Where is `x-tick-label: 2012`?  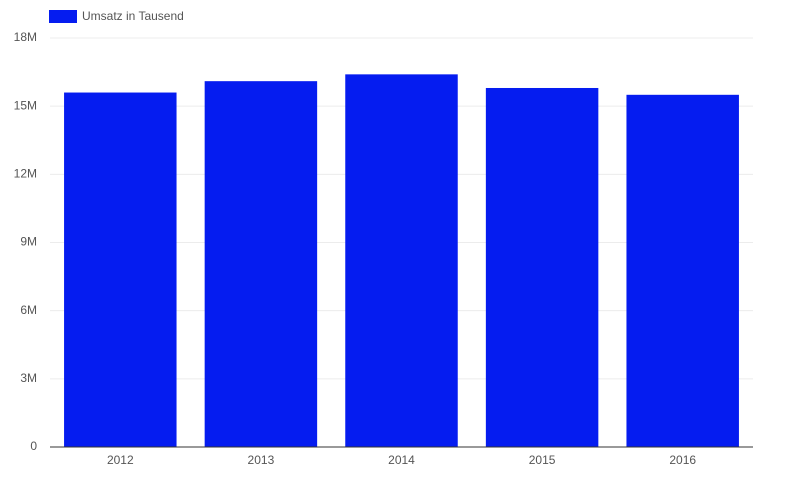
x-tick-label: 2012 is located at coordinates (120, 460).